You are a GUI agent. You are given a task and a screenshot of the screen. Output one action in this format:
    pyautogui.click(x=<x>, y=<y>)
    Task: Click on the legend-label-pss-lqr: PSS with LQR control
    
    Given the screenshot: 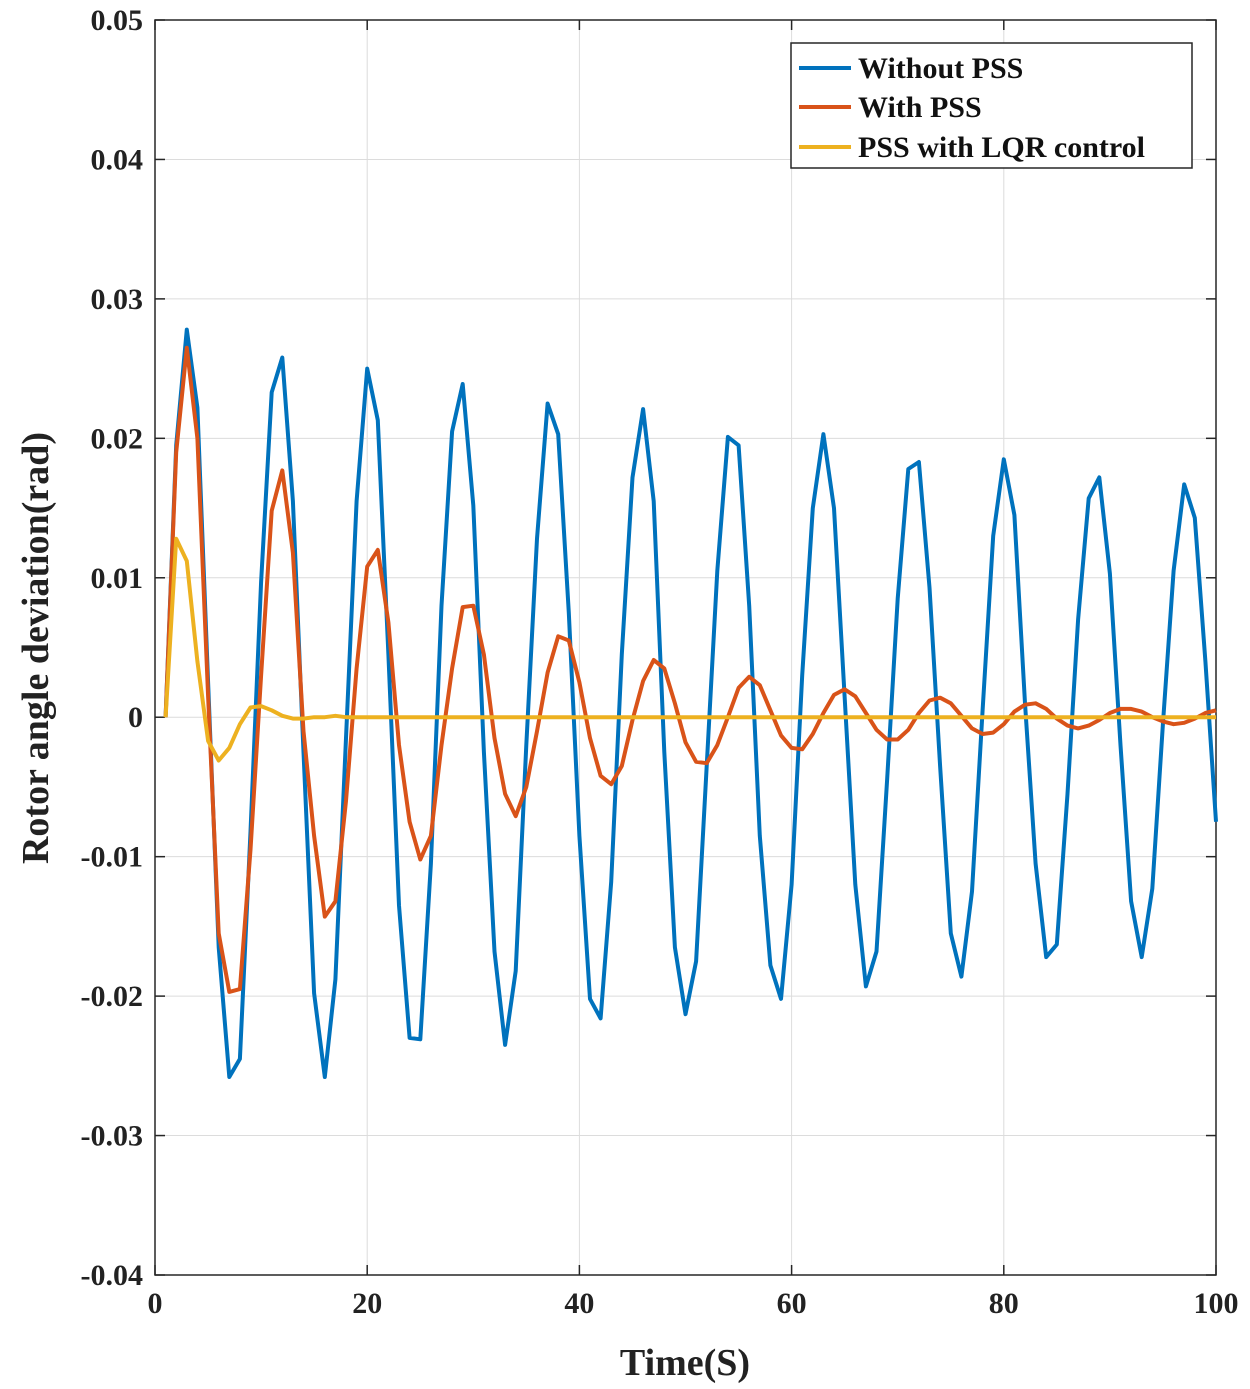 What is the action you would take?
    pyautogui.click(x=1001, y=147)
    